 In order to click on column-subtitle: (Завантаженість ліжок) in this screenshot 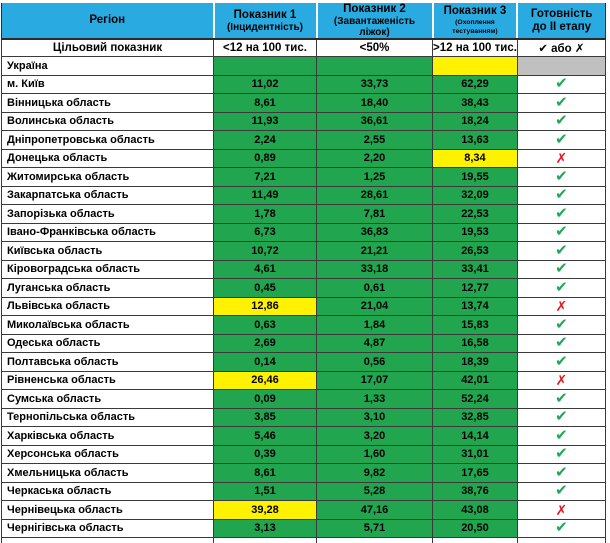, I will do `click(375, 27)`.